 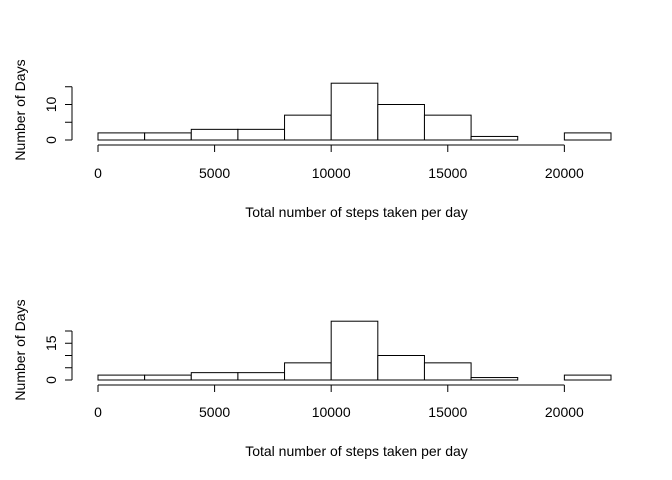 I want to click on panel-2-x-tick-label-1: 0, so click(x=98, y=412).